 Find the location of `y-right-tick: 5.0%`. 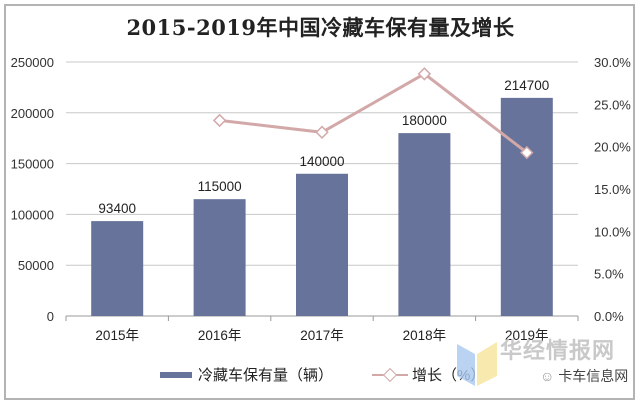

y-right-tick: 5.0% is located at coordinates (609, 274).